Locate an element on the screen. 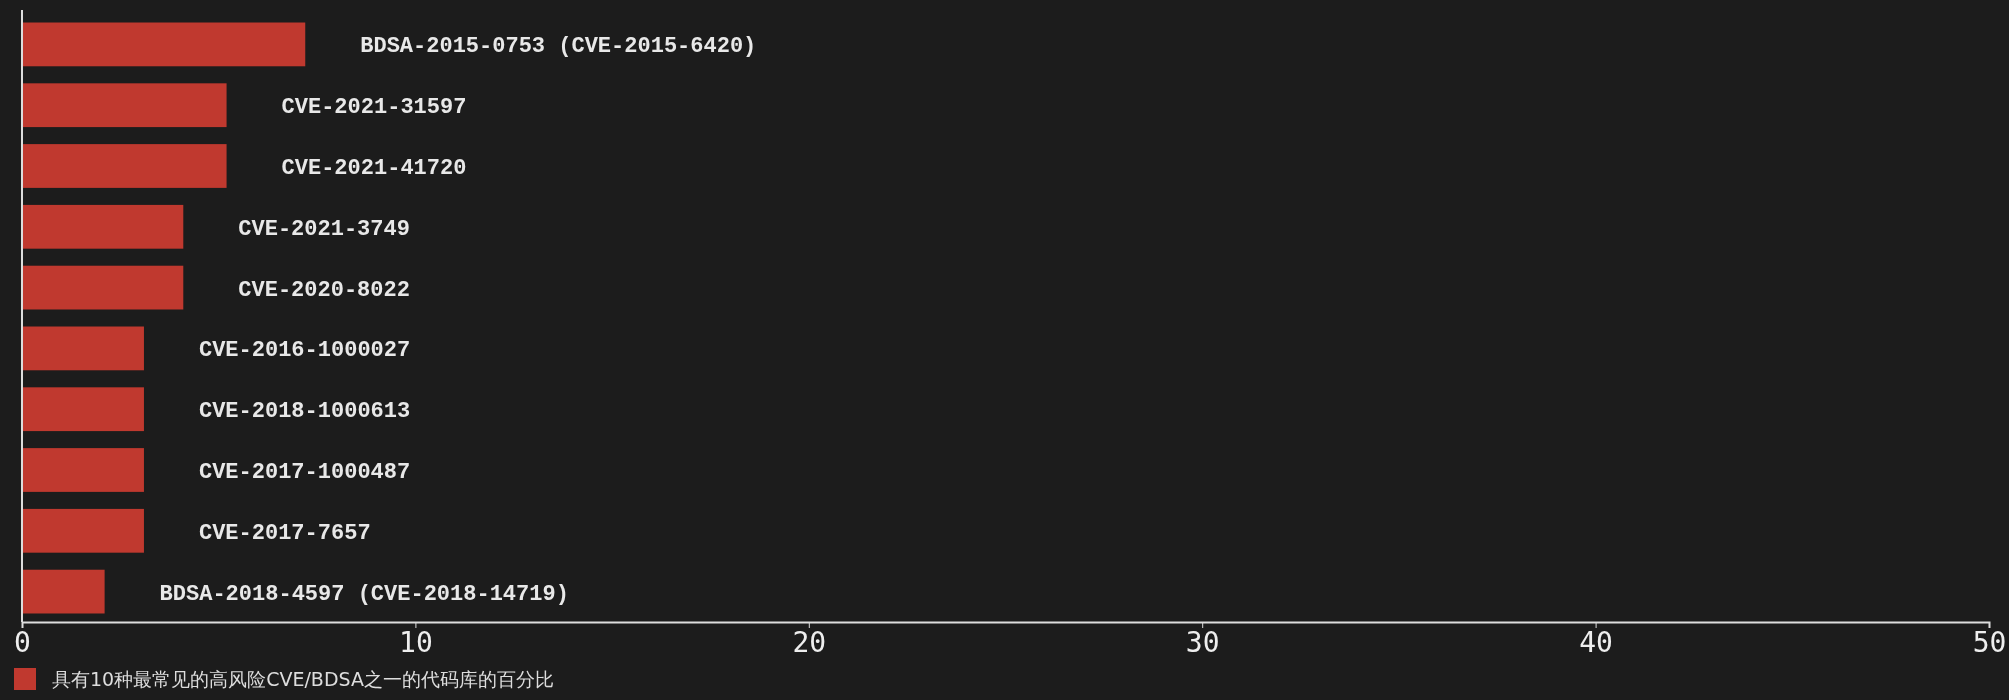 This screenshot has height=700, width=2009. y-tick-label: CVE-2021-41720 is located at coordinates (374, 168).